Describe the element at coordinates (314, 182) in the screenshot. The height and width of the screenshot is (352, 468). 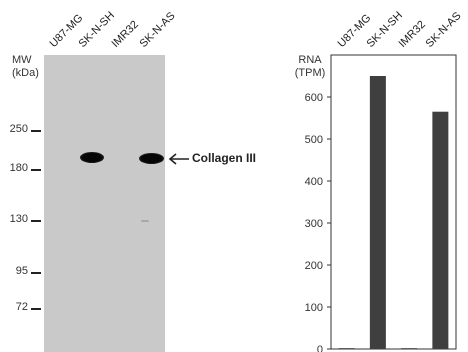
I see `y-tick-label-400: 400` at that location.